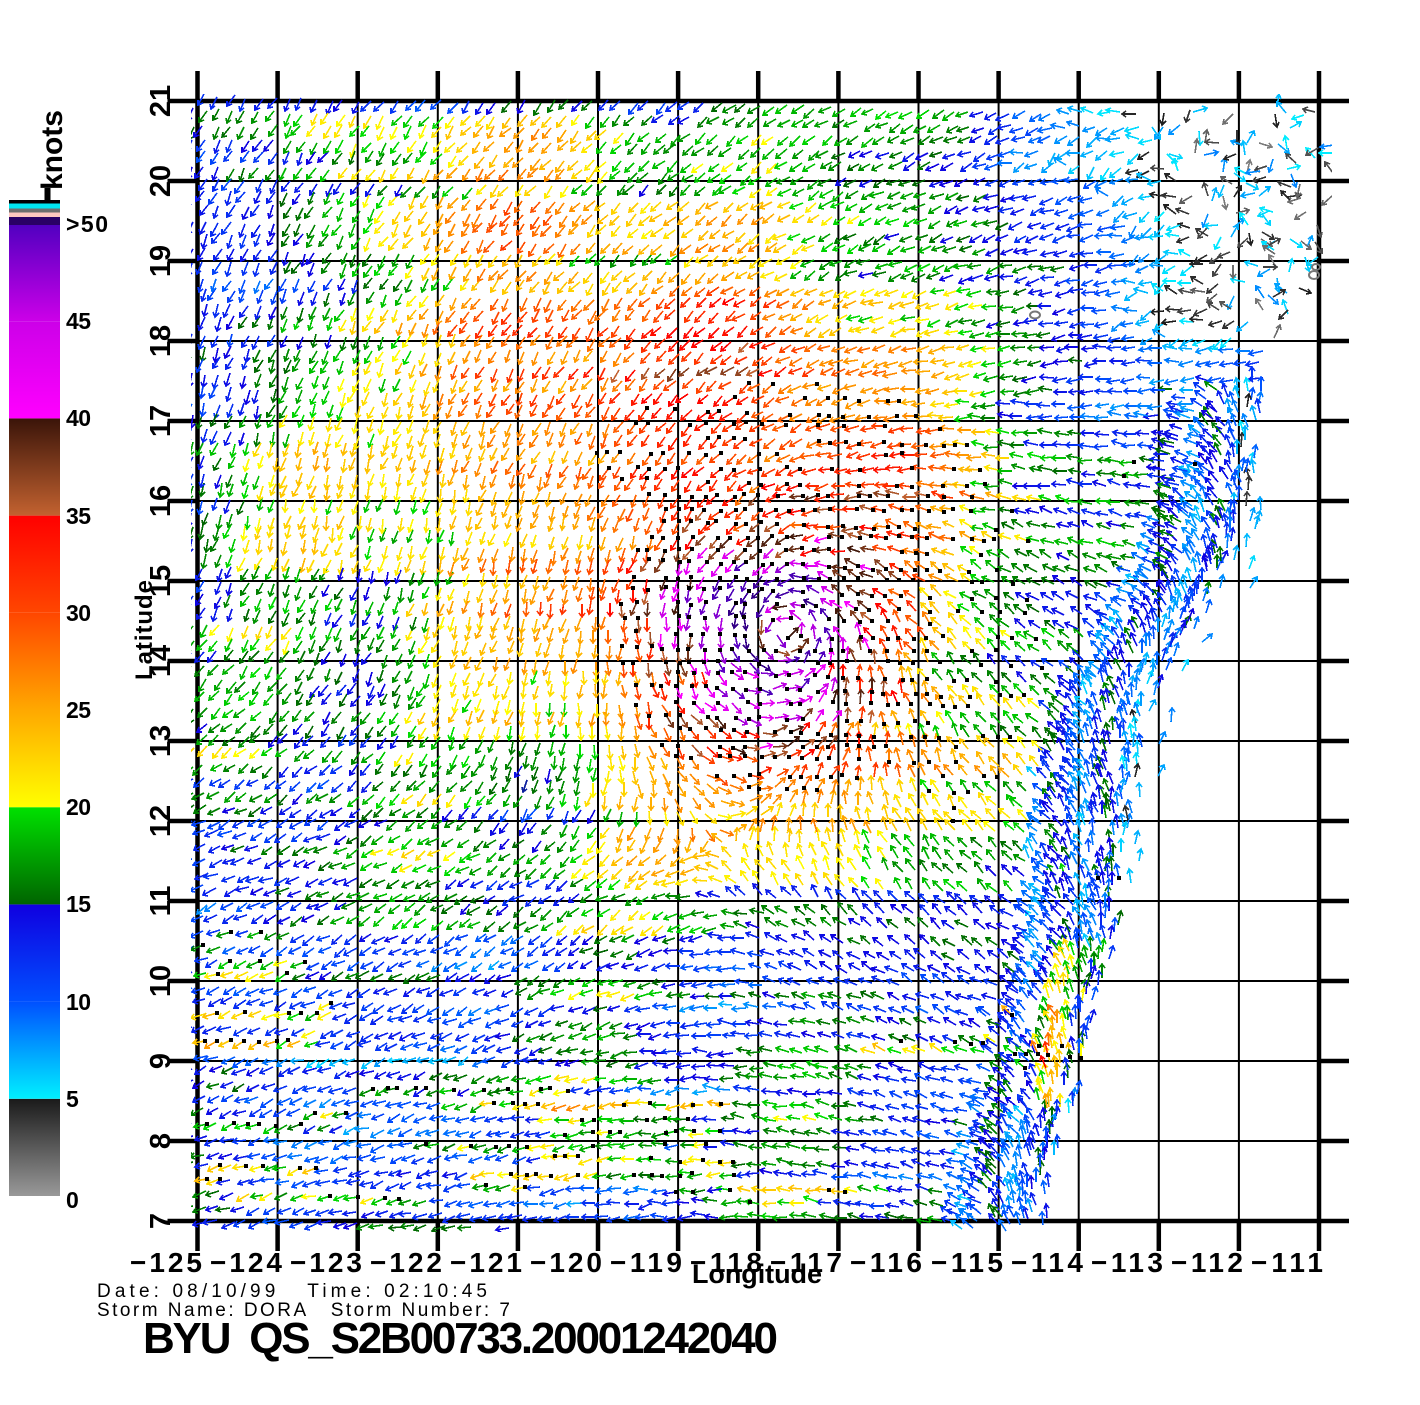  I want to click on svg-text: 11, so click(161, 901).